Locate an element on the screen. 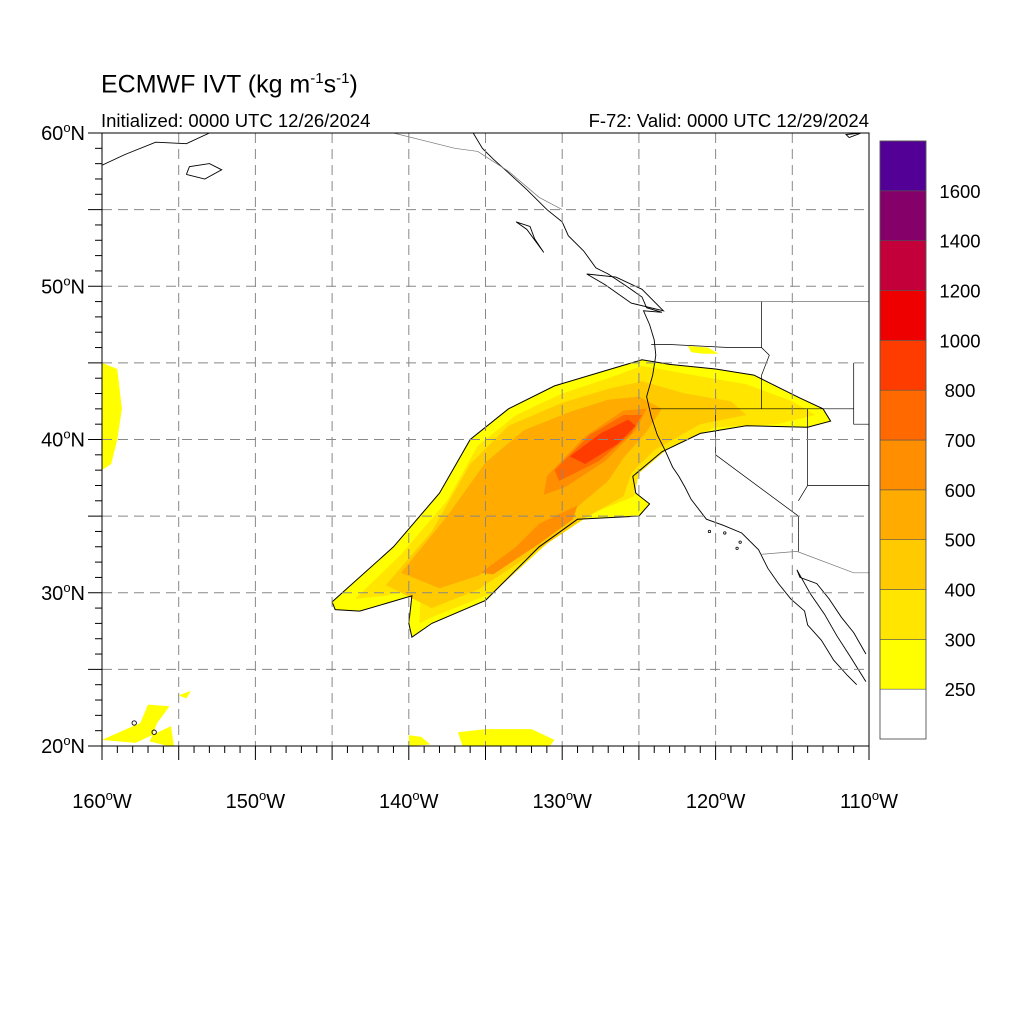 This screenshot has height=1024, width=1024. colorbar-label-1000: 1000 is located at coordinates (959, 340).